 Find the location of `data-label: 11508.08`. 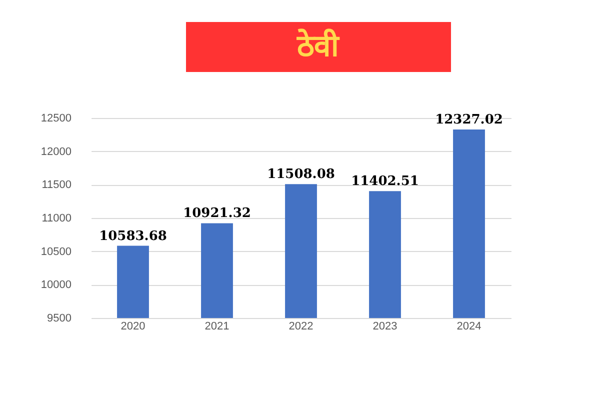

data-label: 11508.08 is located at coordinates (301, 174).